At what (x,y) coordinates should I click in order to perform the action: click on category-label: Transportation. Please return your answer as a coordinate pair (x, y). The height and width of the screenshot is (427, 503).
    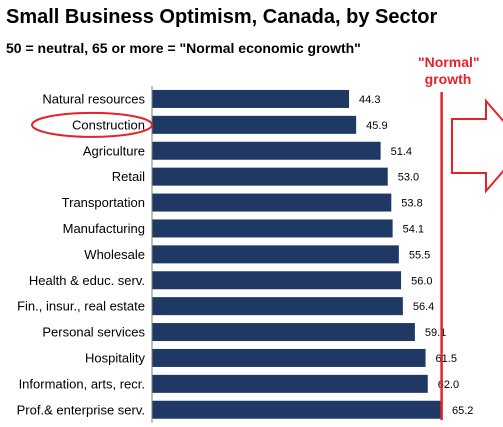
    Looking at the image, I should click on (103, 202).